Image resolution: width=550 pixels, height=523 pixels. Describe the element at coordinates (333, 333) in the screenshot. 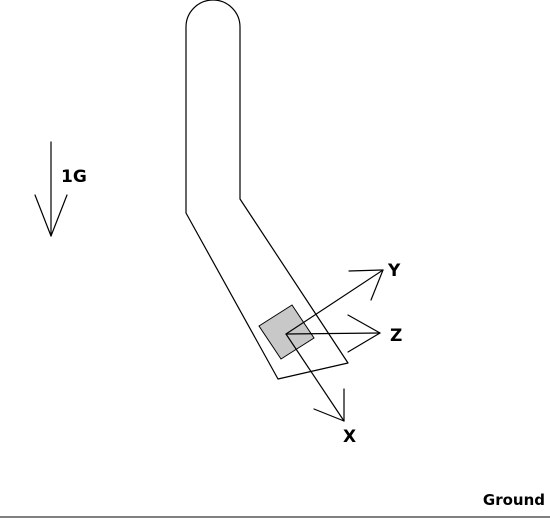

I see `z-axis-arrow` at that location.